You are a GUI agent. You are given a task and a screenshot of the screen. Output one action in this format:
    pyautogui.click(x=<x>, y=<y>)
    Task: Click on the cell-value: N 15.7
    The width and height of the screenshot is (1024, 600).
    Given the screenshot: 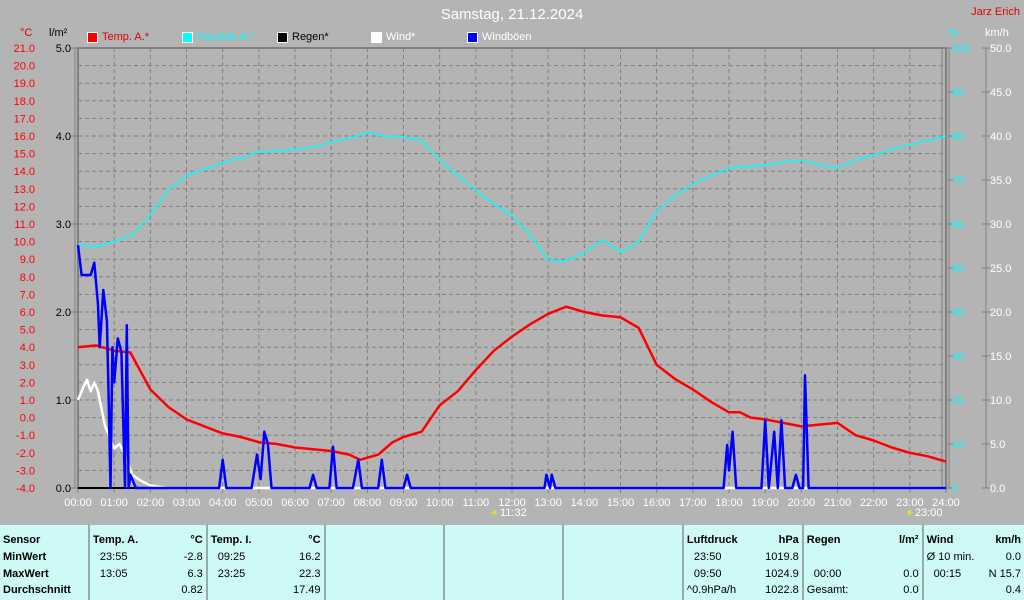 What is the action you would take?
    pyautogui.click(x=1004, y=573)
    